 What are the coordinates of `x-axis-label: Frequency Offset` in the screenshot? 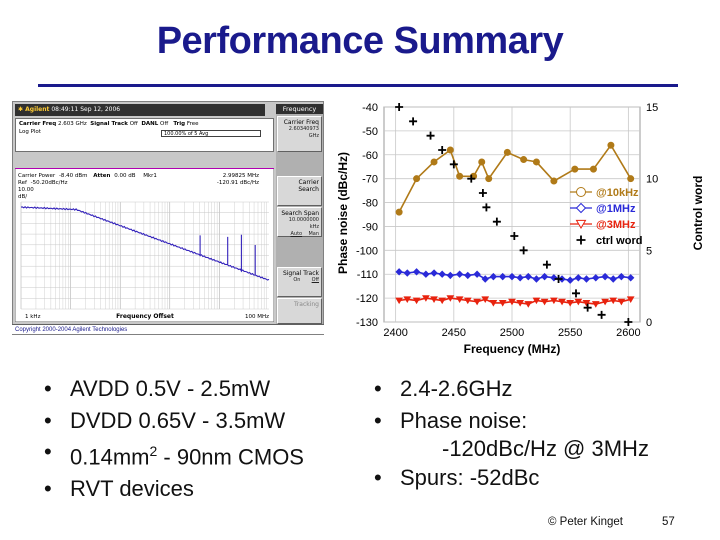 It's located at (145, 316).